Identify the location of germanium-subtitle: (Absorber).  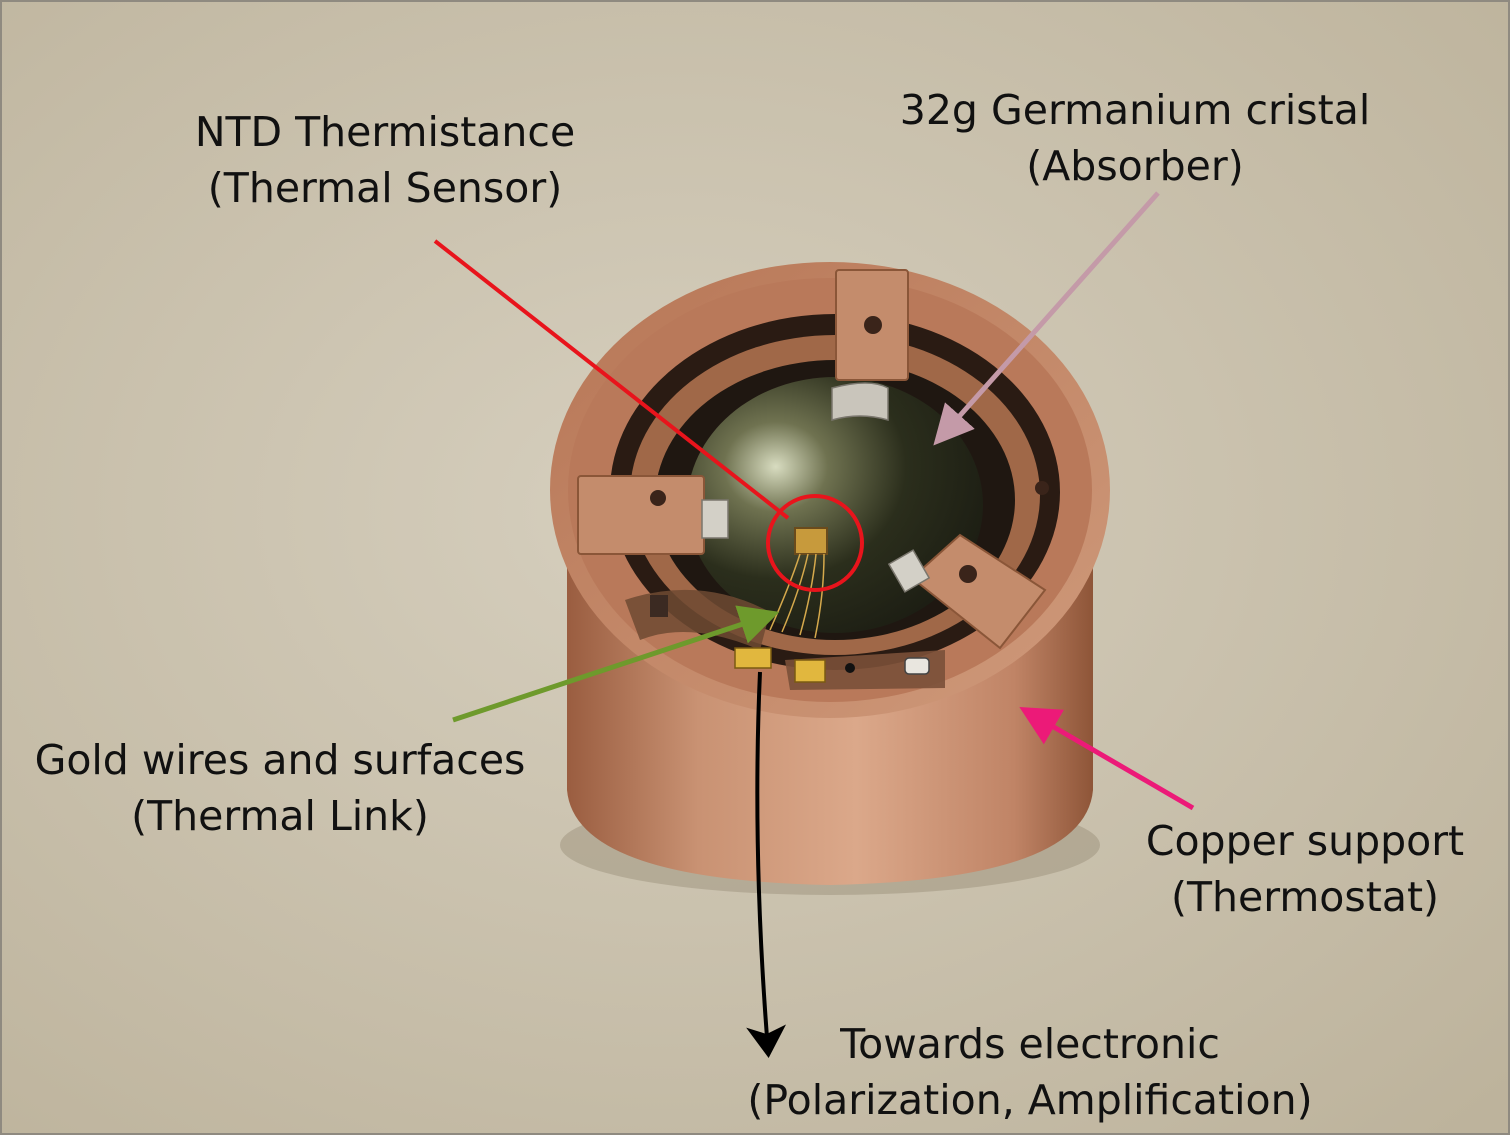
(1135, 166).